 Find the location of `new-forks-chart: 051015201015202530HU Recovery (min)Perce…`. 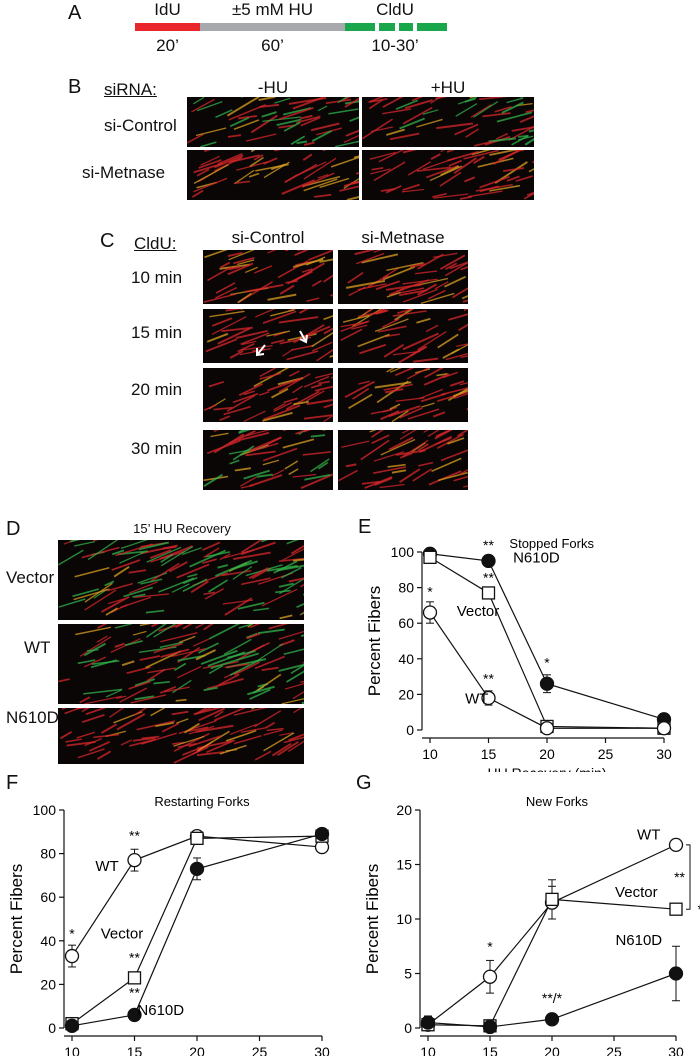

new-forks-chart: 051015201015202530HU Recovery (min)Perce… is located at coordinates (531, 925).